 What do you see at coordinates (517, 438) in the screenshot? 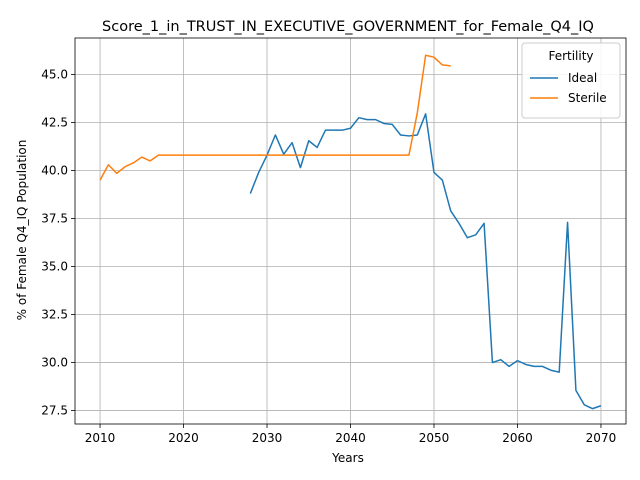
I see `x-tick-label: 2060` at bounding box center [517, 438].